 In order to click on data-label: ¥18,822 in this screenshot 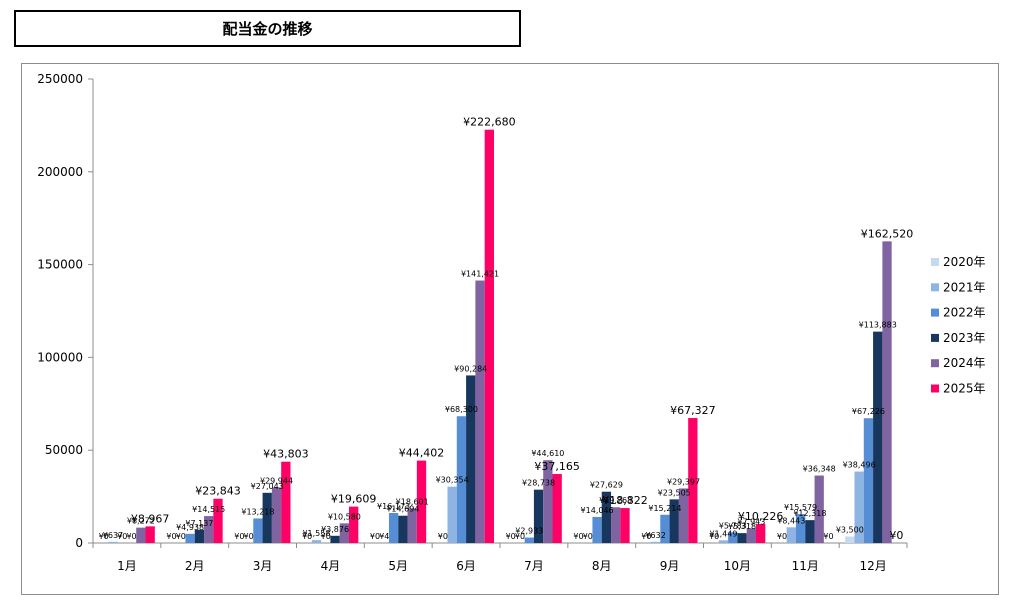, I will do `click(625, 500)`.